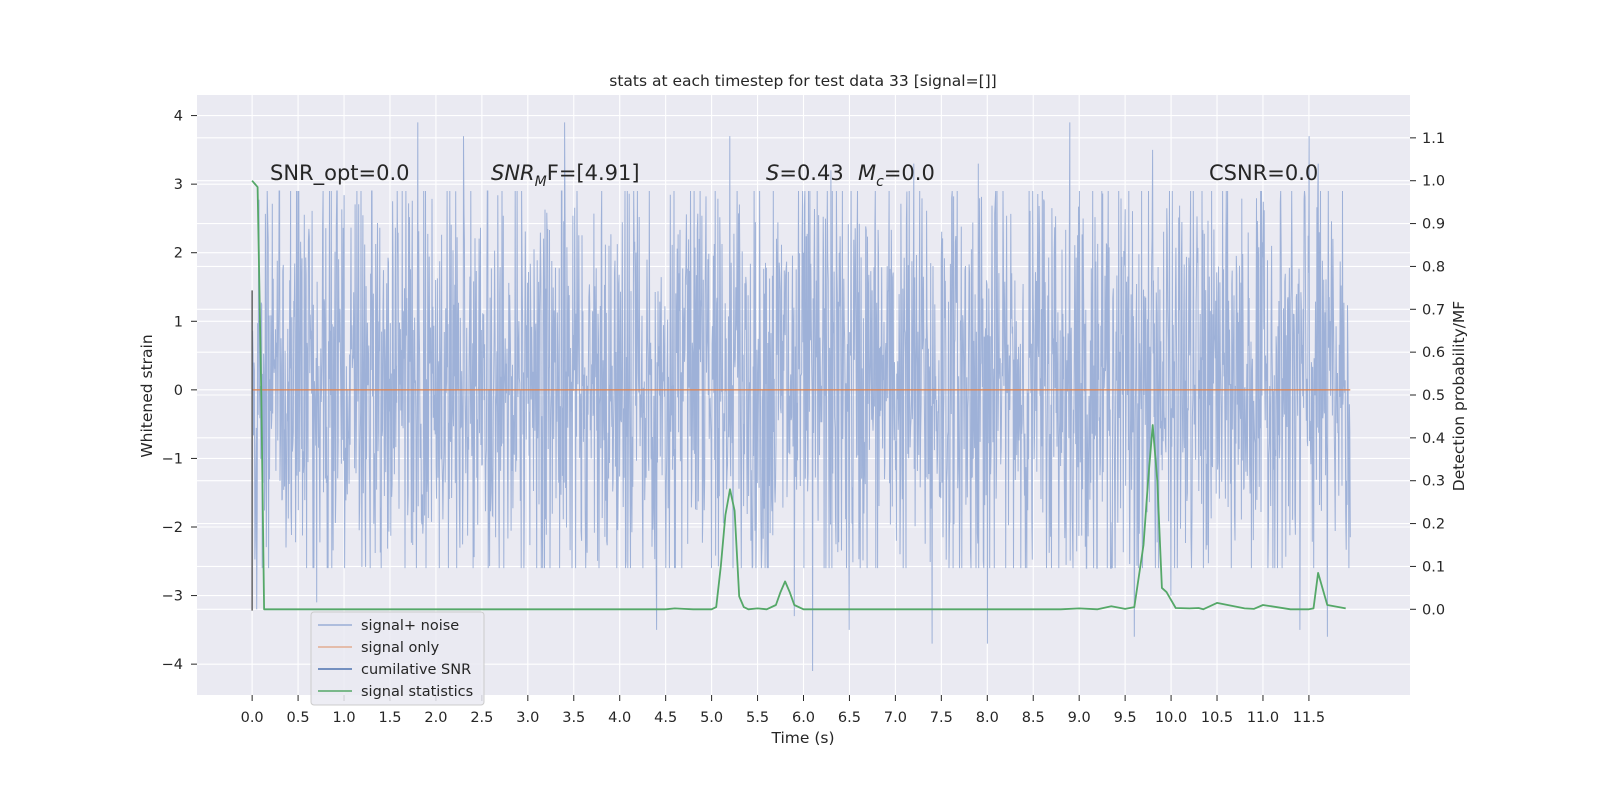 The image size is (1600, 800). I want to click on y-left-tick-label: −3, so click(172, 597).